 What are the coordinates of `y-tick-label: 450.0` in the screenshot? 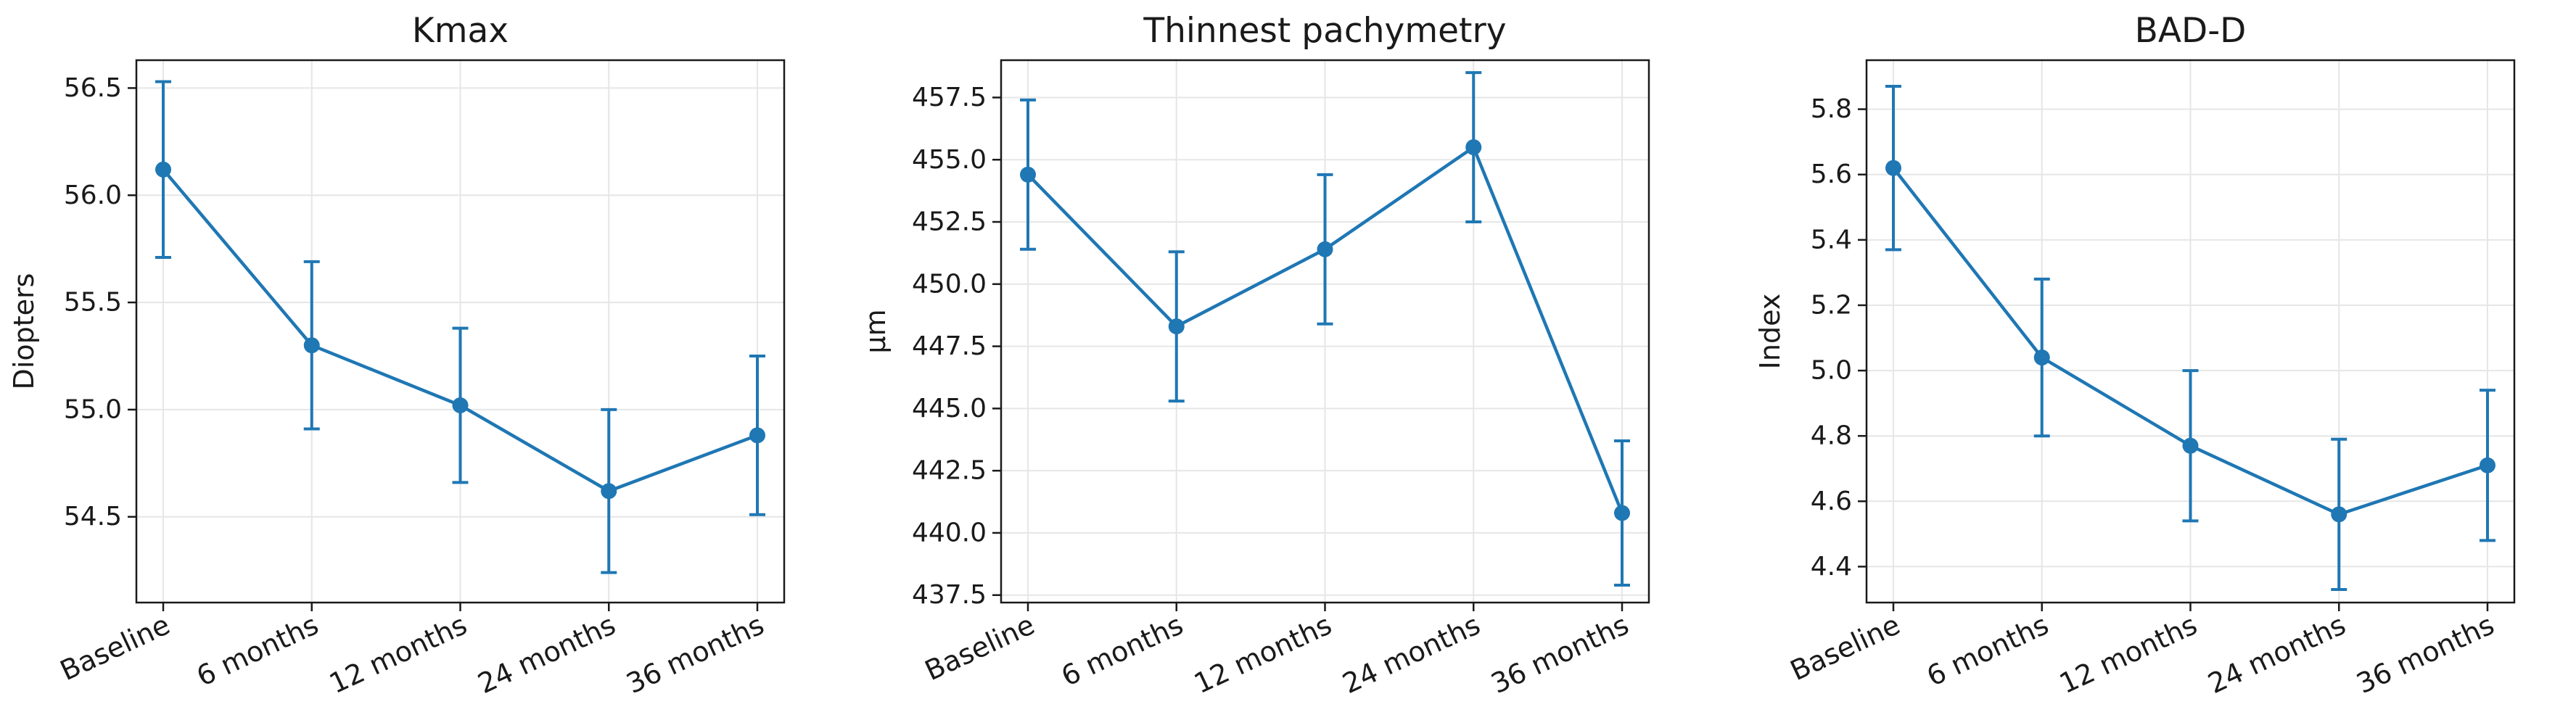 It's located at (949, 284).